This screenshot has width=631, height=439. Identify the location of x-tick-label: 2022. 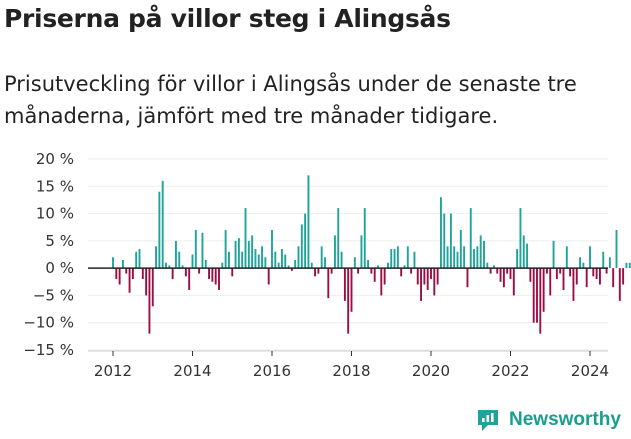
(510, 371).